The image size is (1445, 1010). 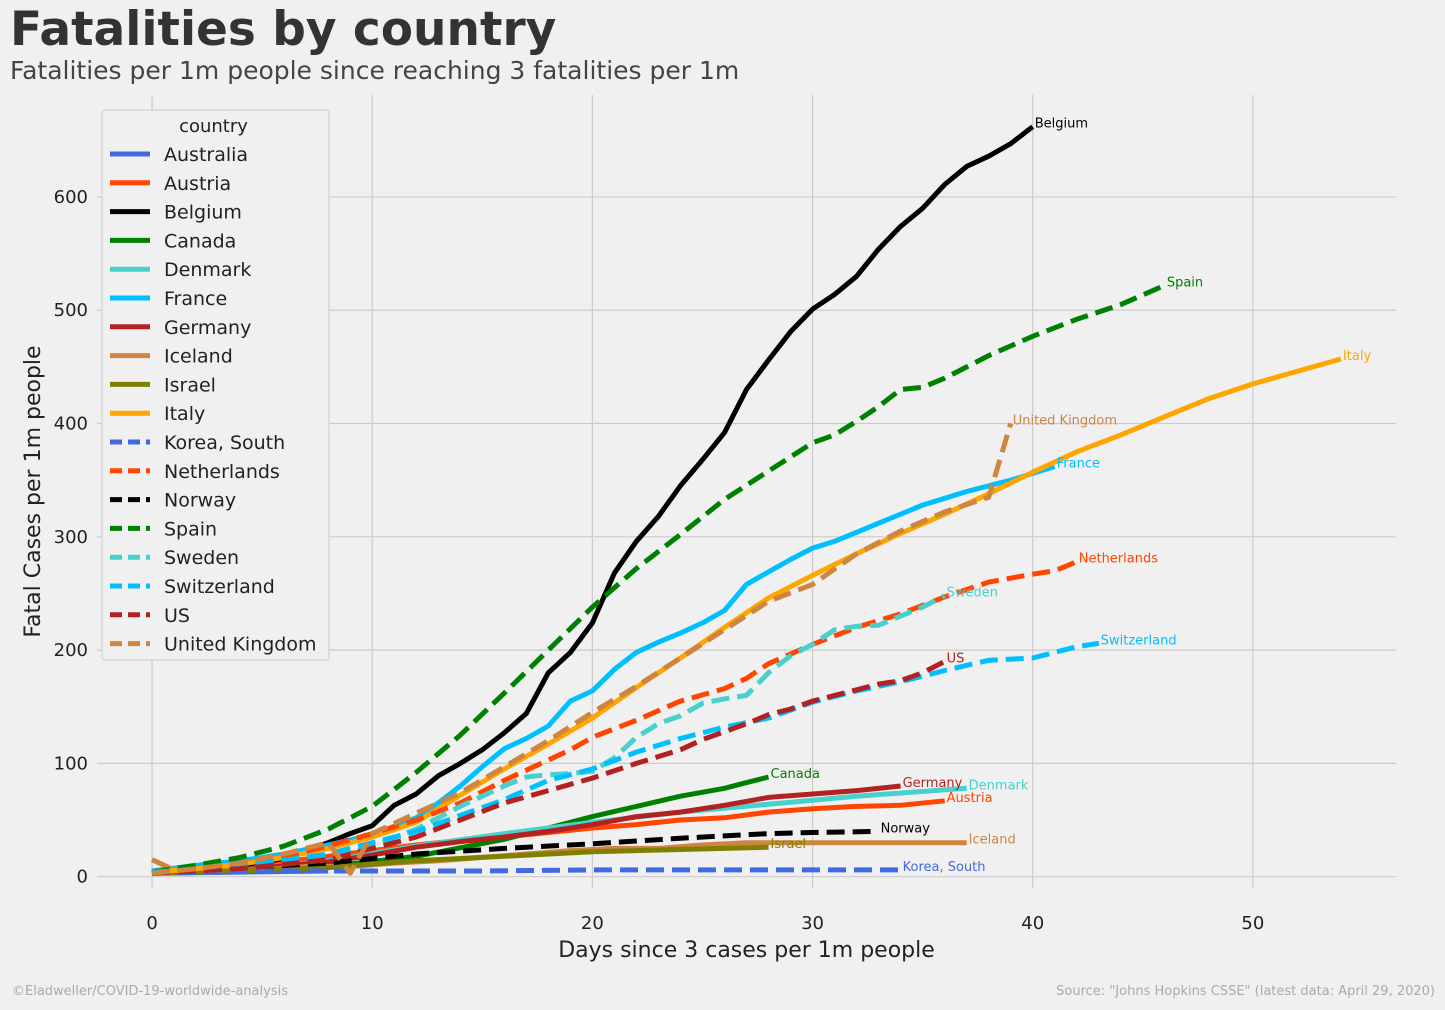 What do you see at coordinates (746, 950) in the screenshot?
I see `x-axis-label: Days since 3 cases per 1m people` at bounding box center [746, 950].